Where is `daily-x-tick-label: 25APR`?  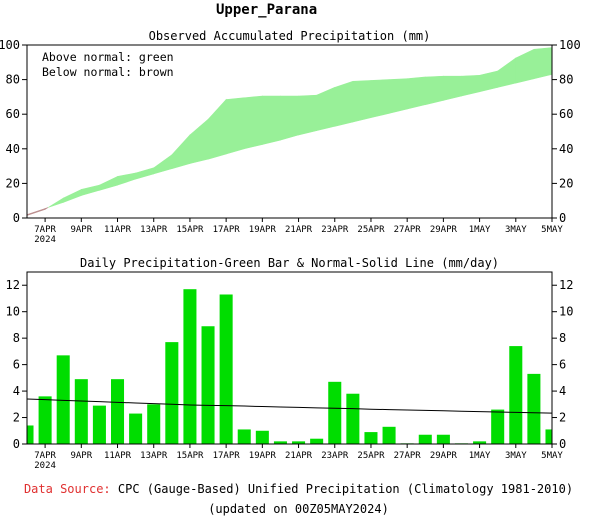
daily-x-tick-label: 25APR is located at coordinates (371, 456).